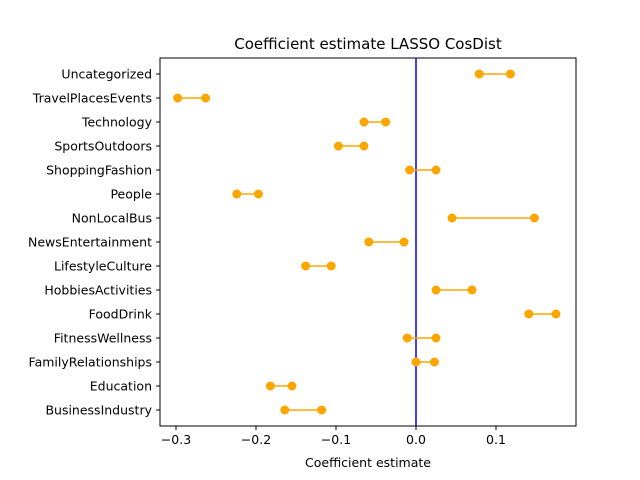 Image resolution: width=640 pixels, height=480 pixels. I want to click on y-tick-label: People, so click(131, 194).